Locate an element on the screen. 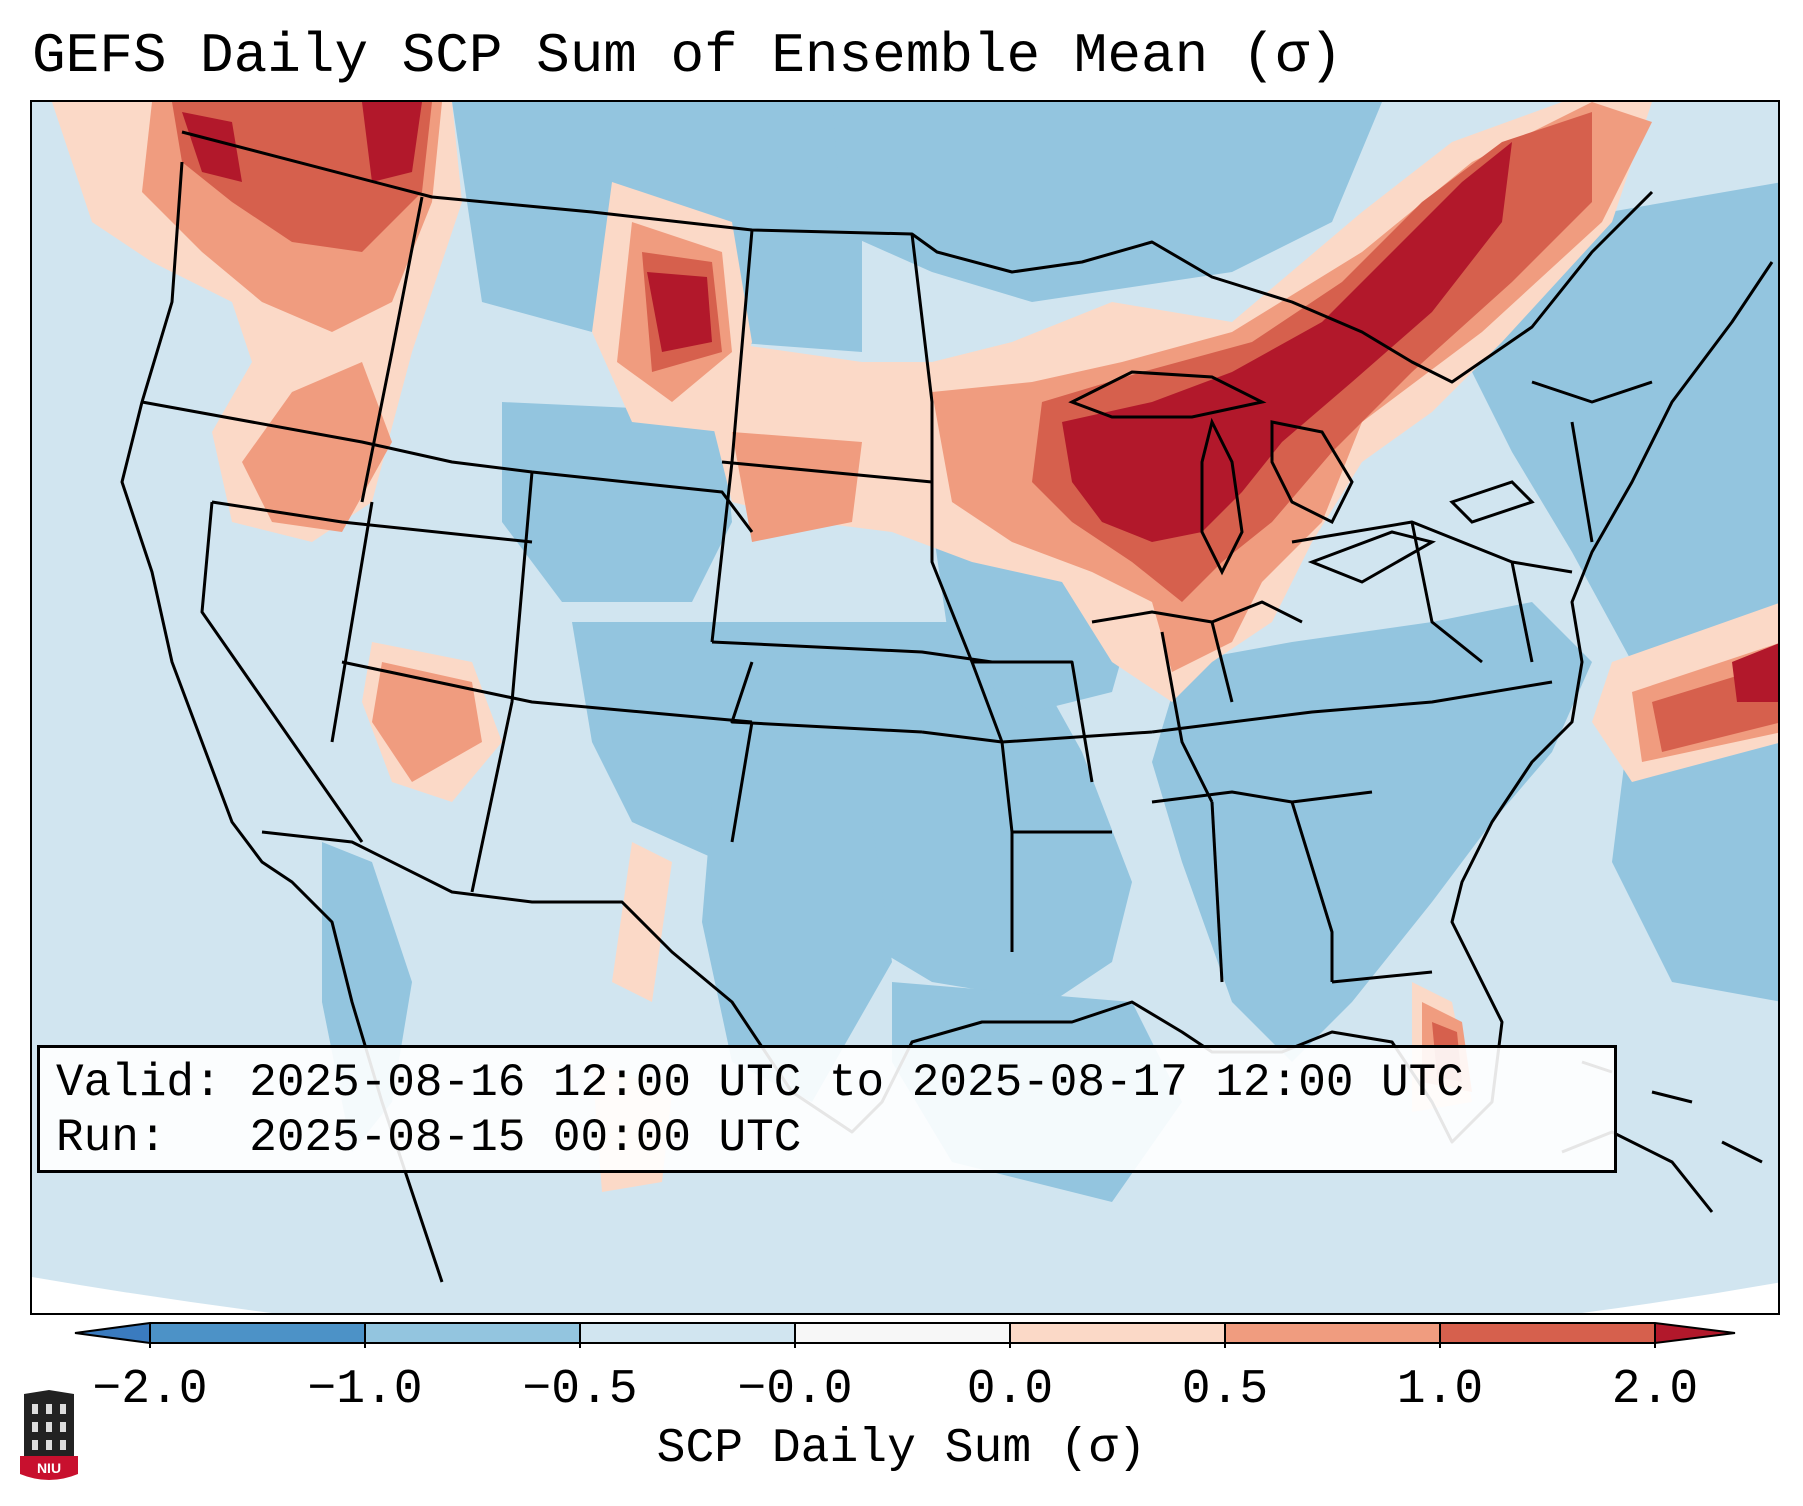 The width and height of the screenshot is (1803, 1506). valid-label: Valid: is located at coordinates (139, 1083).